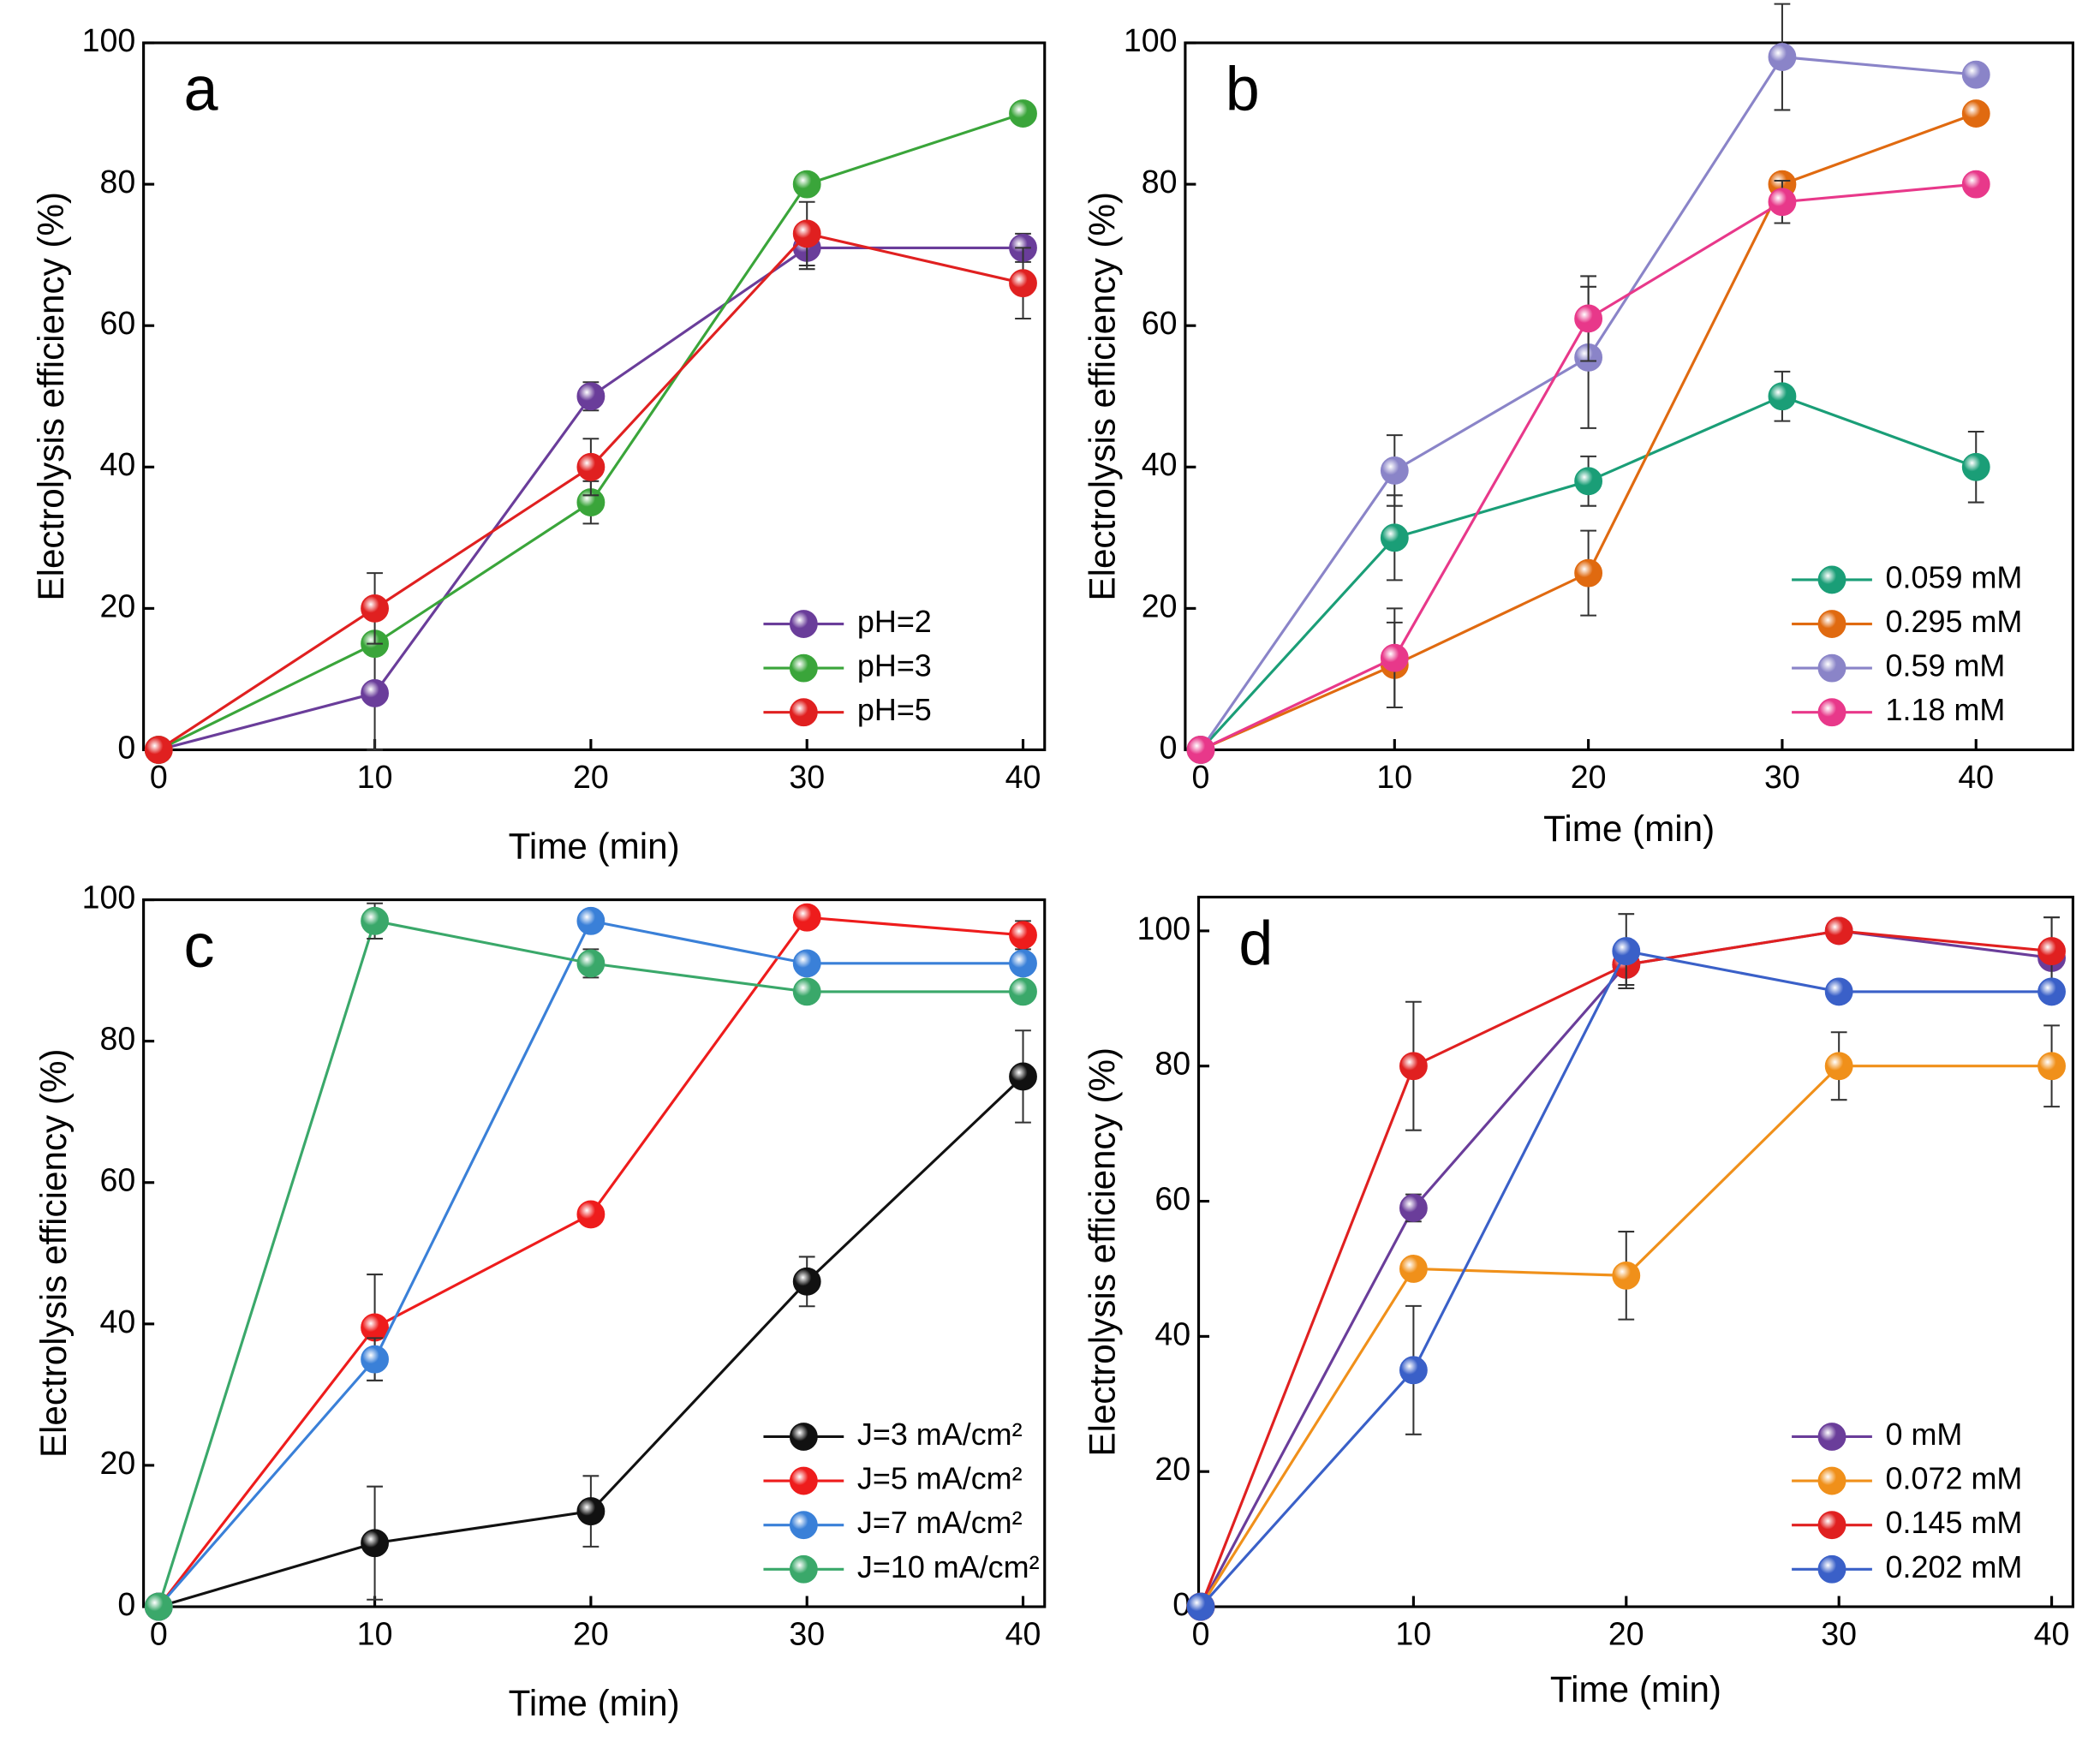 Image resolution: width=2100 pixels, height=1754 pixels. Describe the element at coordinates (940, 1522) in the screenshot. I see `legend-label: J=7 mA/cm²` at that location.